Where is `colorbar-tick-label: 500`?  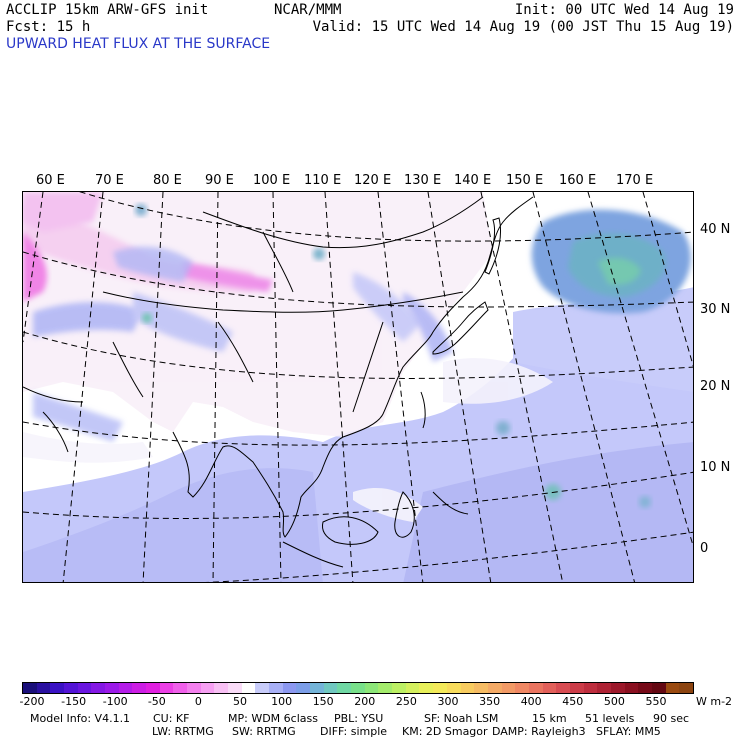 colorbar-tick-label: 500 is located at coordinates (614, 701).